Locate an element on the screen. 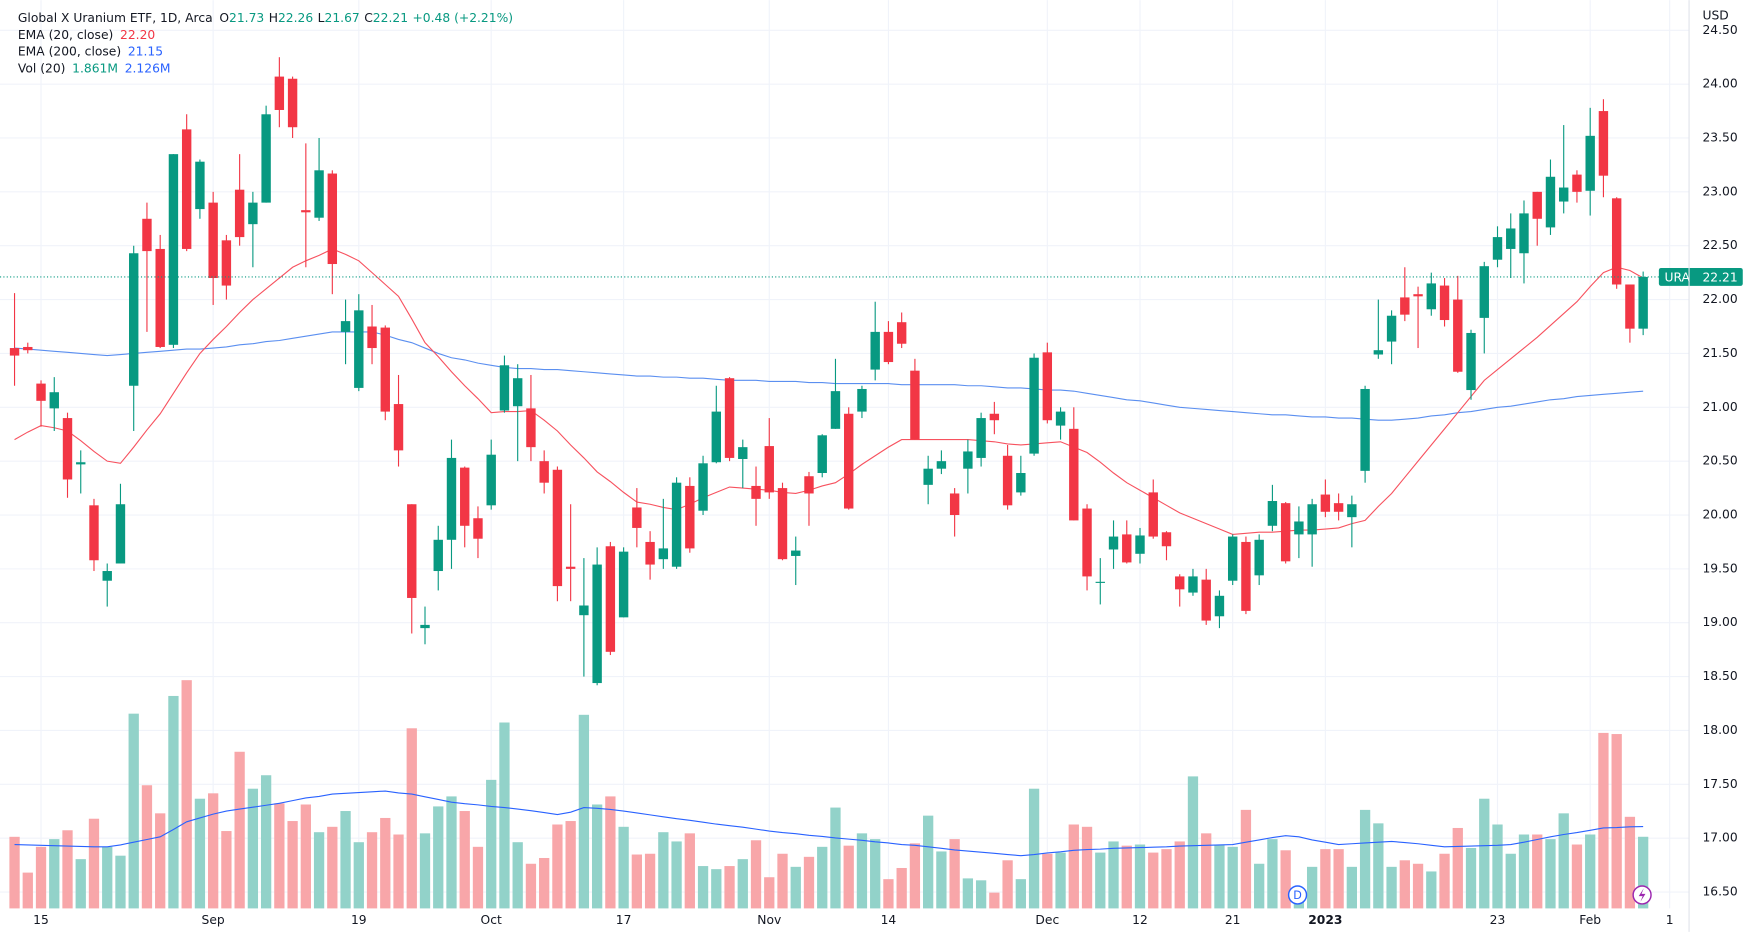 The image size is (1745, 932). event-badge is located at coordinates (1642, 895).